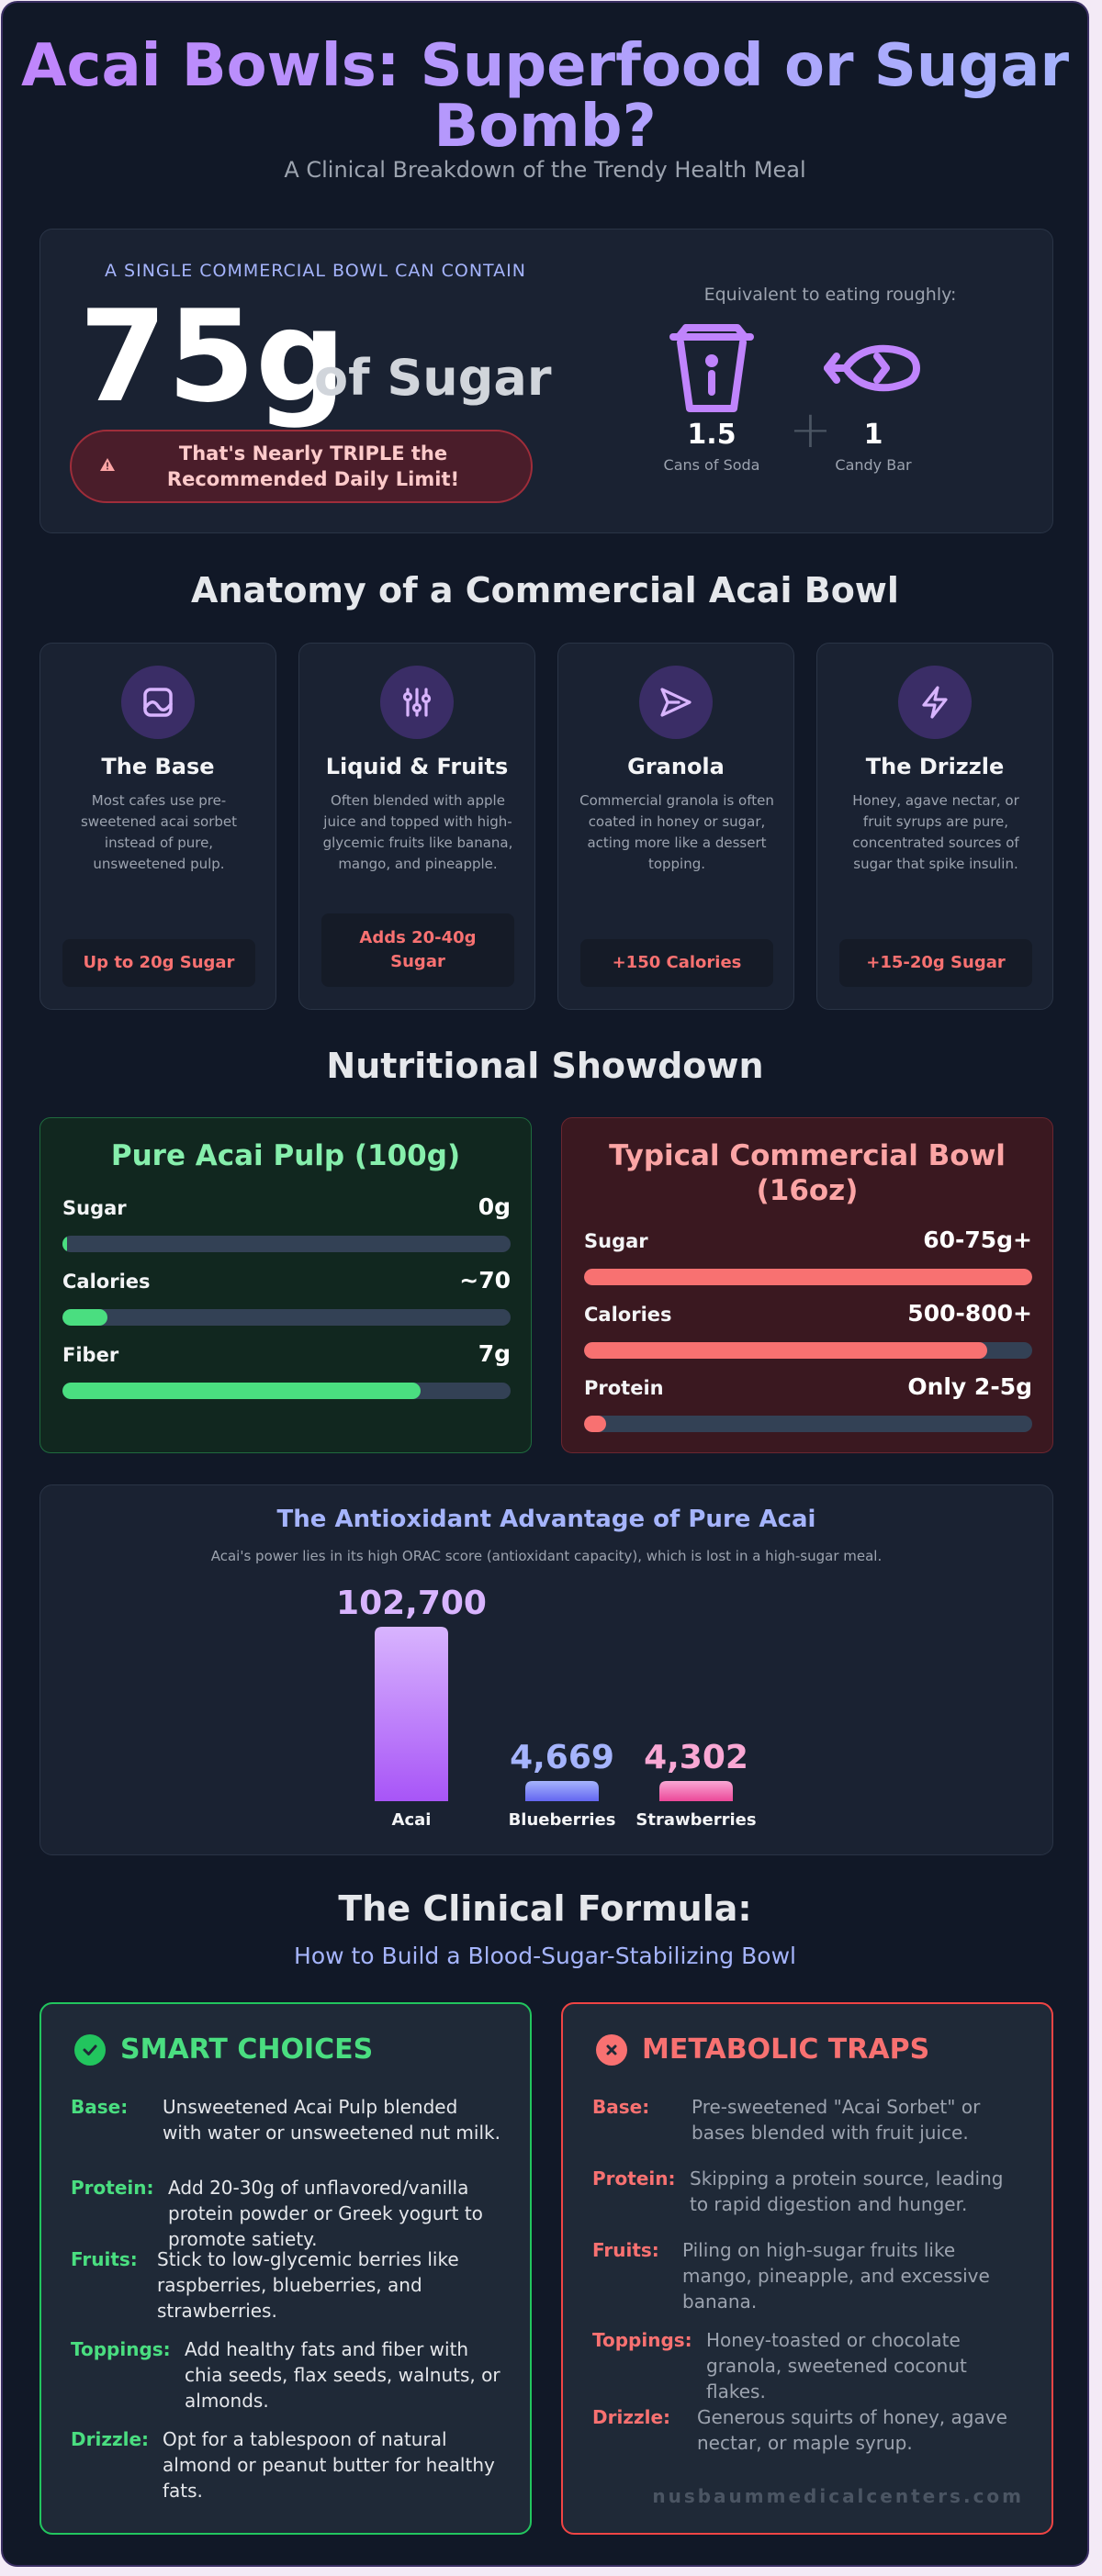  I want to click on hero-sugar-unit: of Sugar, so click(433, 378).